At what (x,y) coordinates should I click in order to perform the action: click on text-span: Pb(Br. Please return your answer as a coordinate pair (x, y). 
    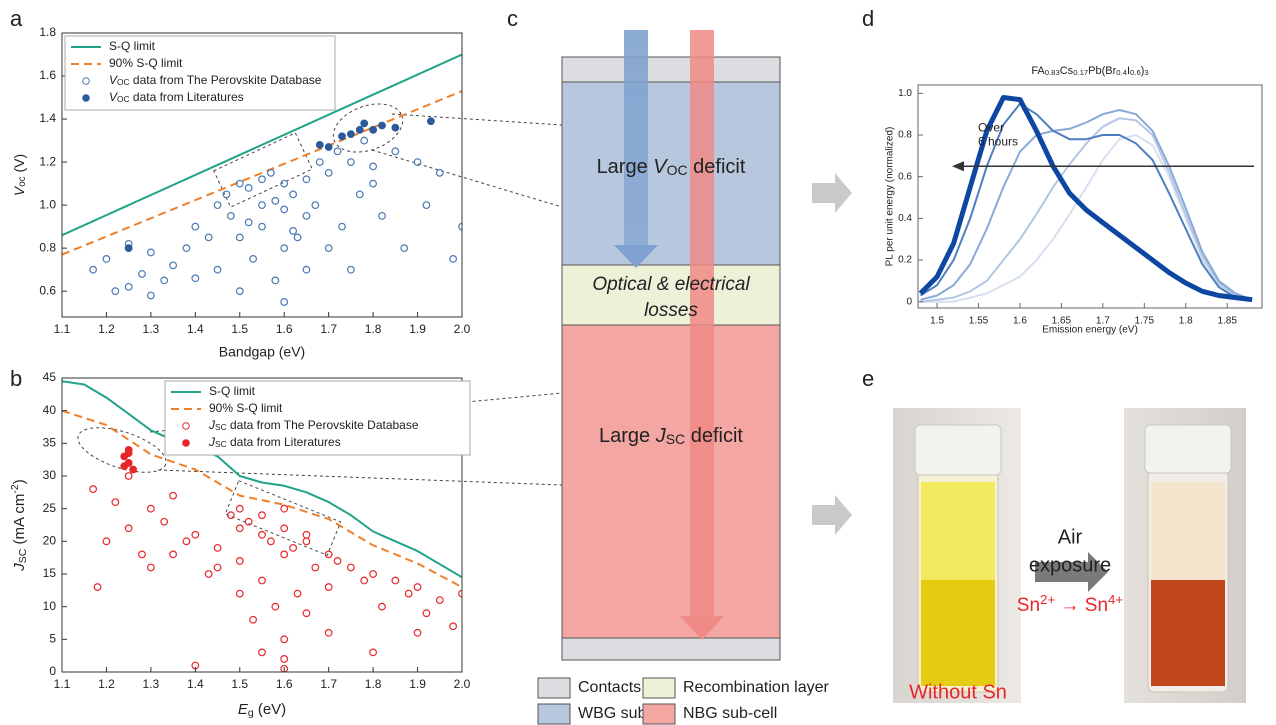
    Looking at the image, I should click on (1102, 71).